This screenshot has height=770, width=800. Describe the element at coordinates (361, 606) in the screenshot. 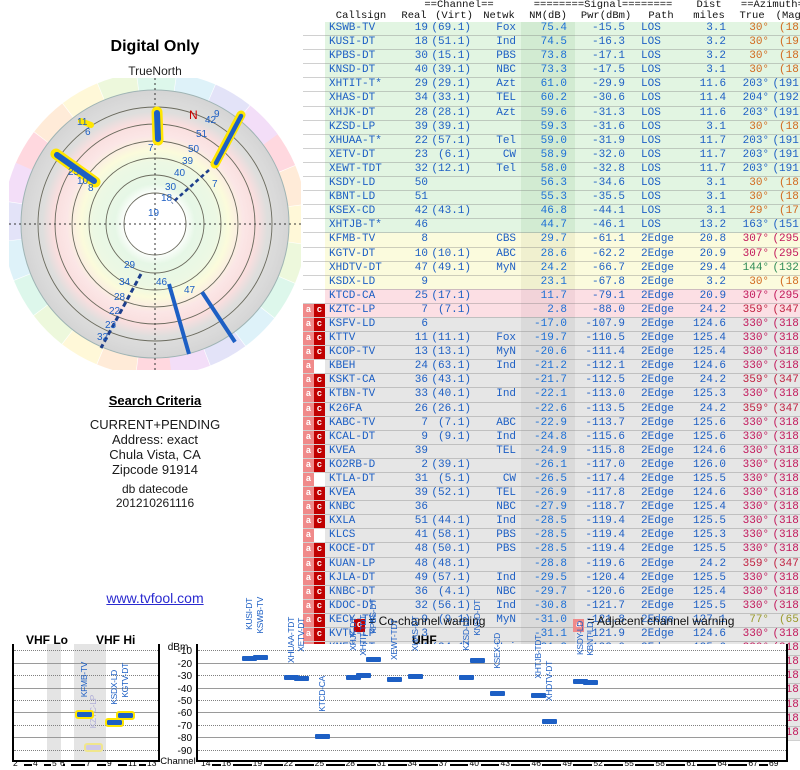

I see `cell-callsign: KDOC-DT` at that location.